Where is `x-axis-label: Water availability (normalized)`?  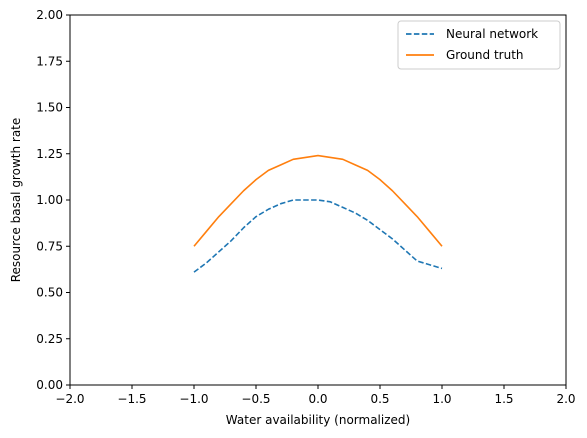
x-axis-label: Water availability (normalized) is located at coordinates (318, 420).